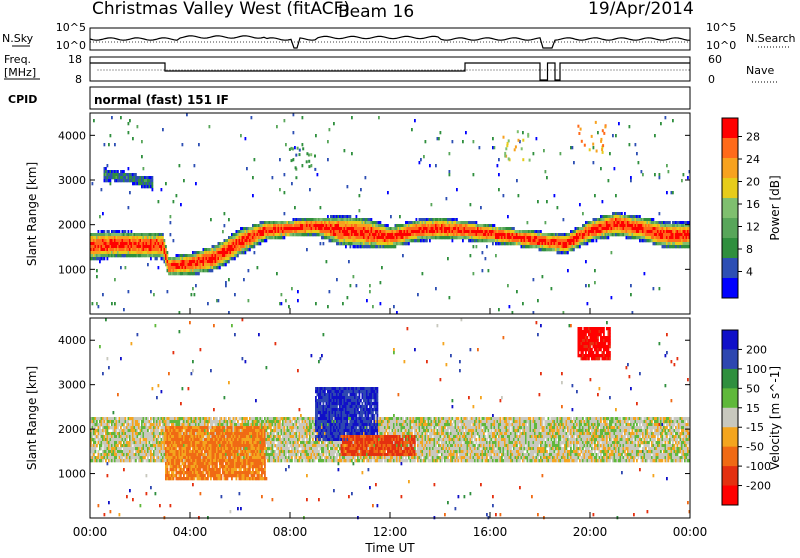  I want to click on power-colorbar-tick-label: 8, so click(749, 249).